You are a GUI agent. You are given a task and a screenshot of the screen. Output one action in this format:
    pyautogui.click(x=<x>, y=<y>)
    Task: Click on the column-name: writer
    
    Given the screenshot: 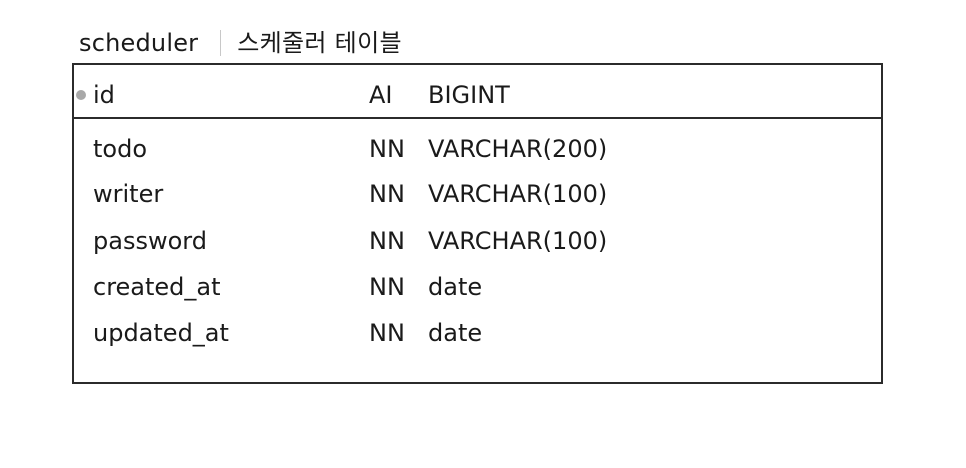 What is the action you would take?
    pyautogui.click(x=128, y=194)
    